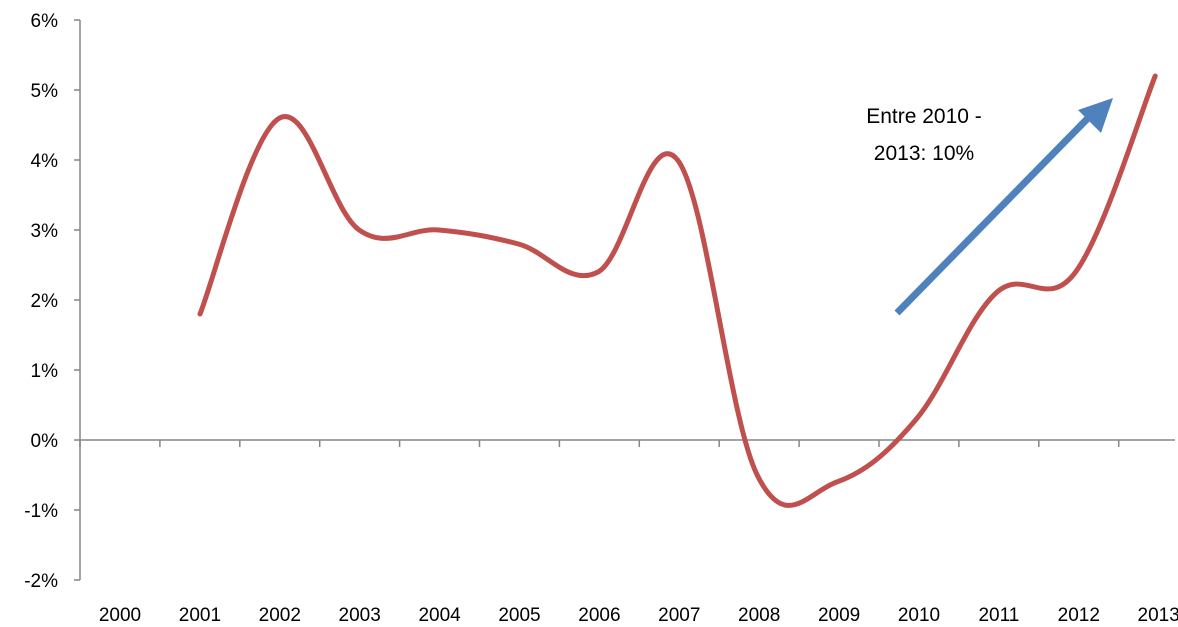  I want to click on y-tick-label: 4%, so click(45, 161).